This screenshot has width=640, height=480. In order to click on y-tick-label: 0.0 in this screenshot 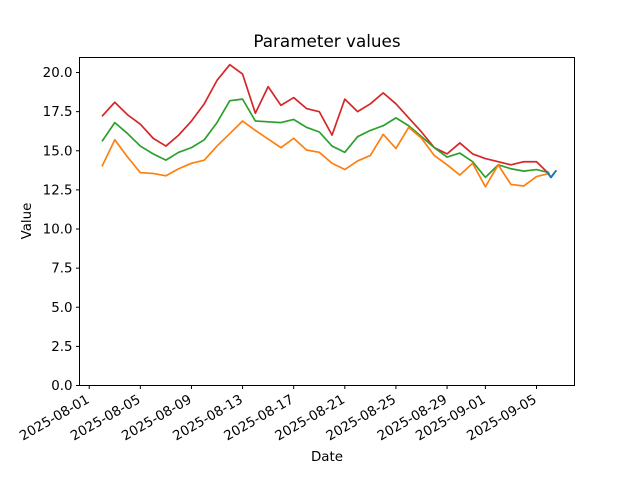, I will do `click(61, 386)`.